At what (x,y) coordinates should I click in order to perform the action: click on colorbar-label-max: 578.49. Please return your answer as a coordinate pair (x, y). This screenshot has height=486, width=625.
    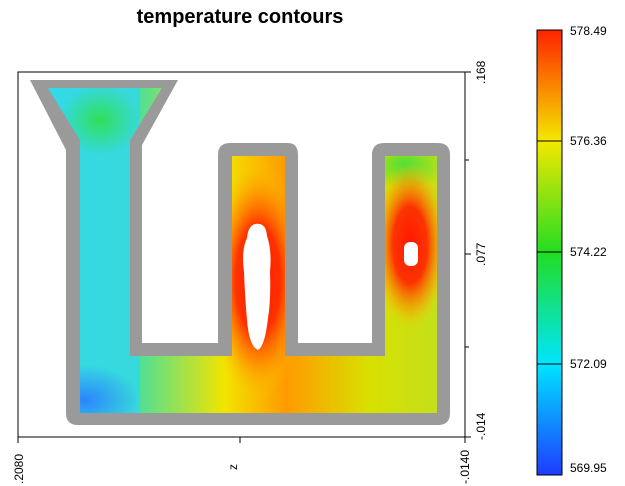
    Looking at the image, I should click on (588, 31).